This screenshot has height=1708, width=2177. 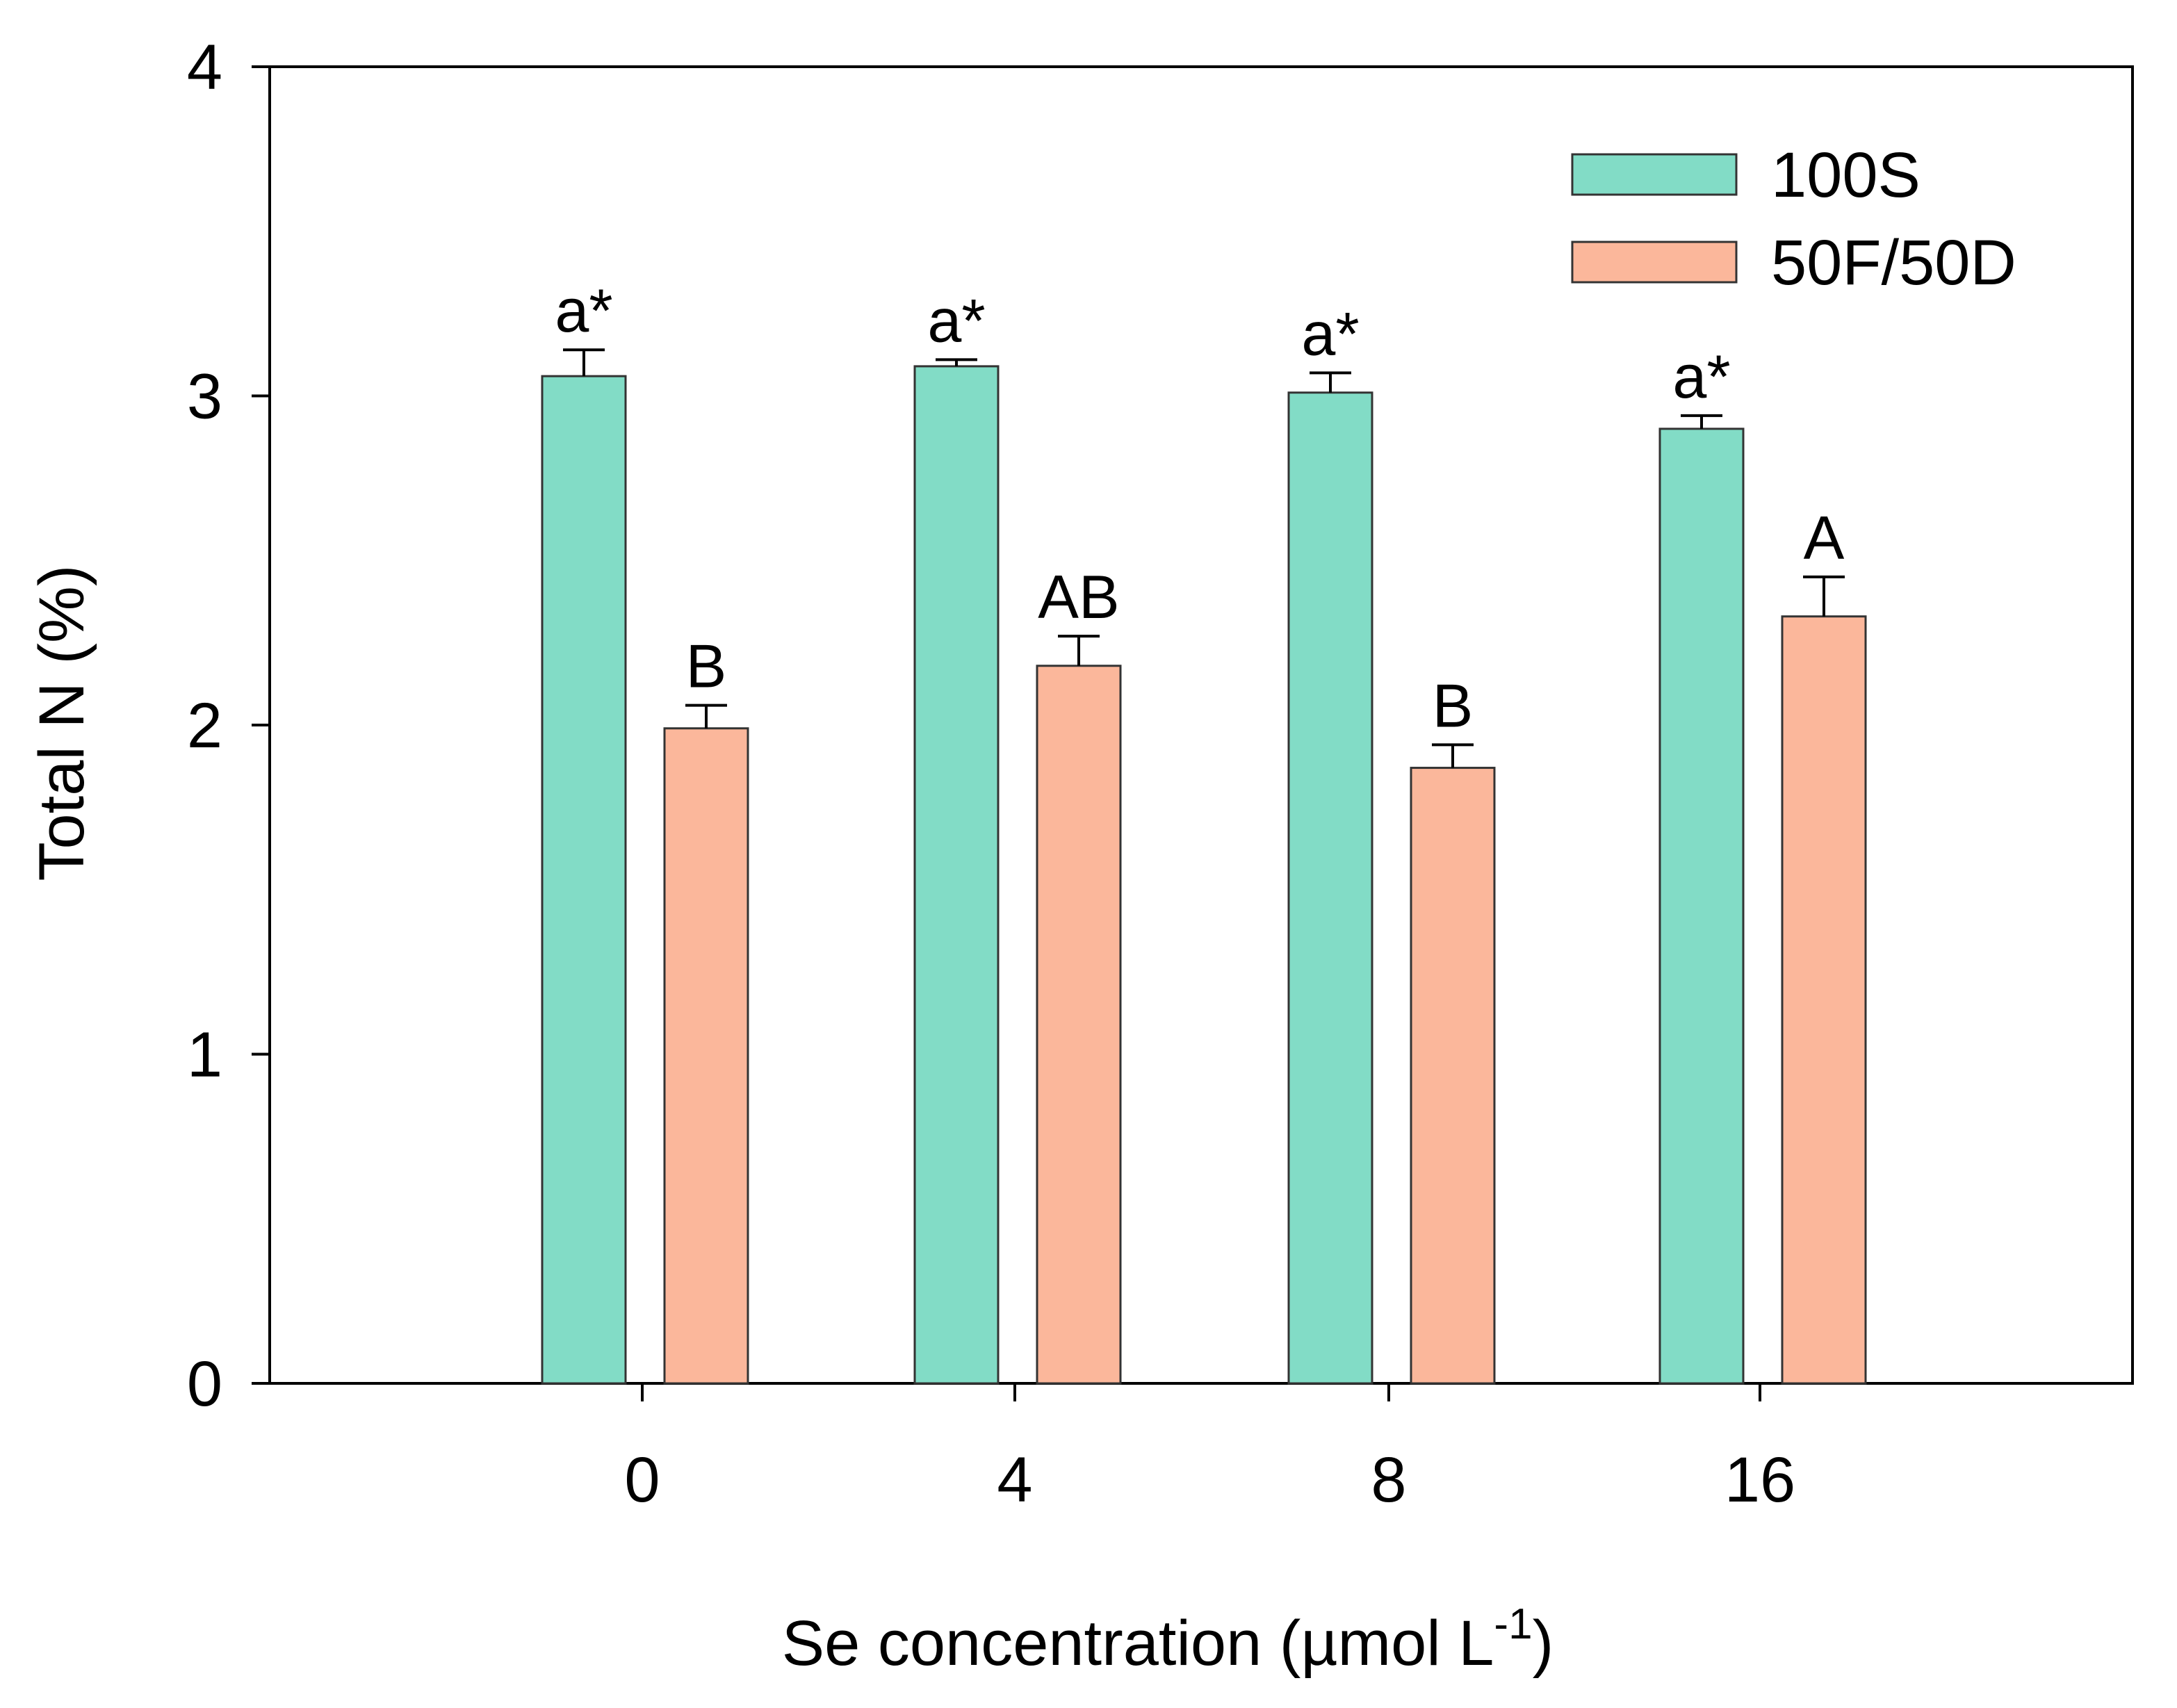 What do you see at coordinates (62, 723) in the screenshot?
I see `y-axis-title: Total N (%)` at bounding box center [62, 723].